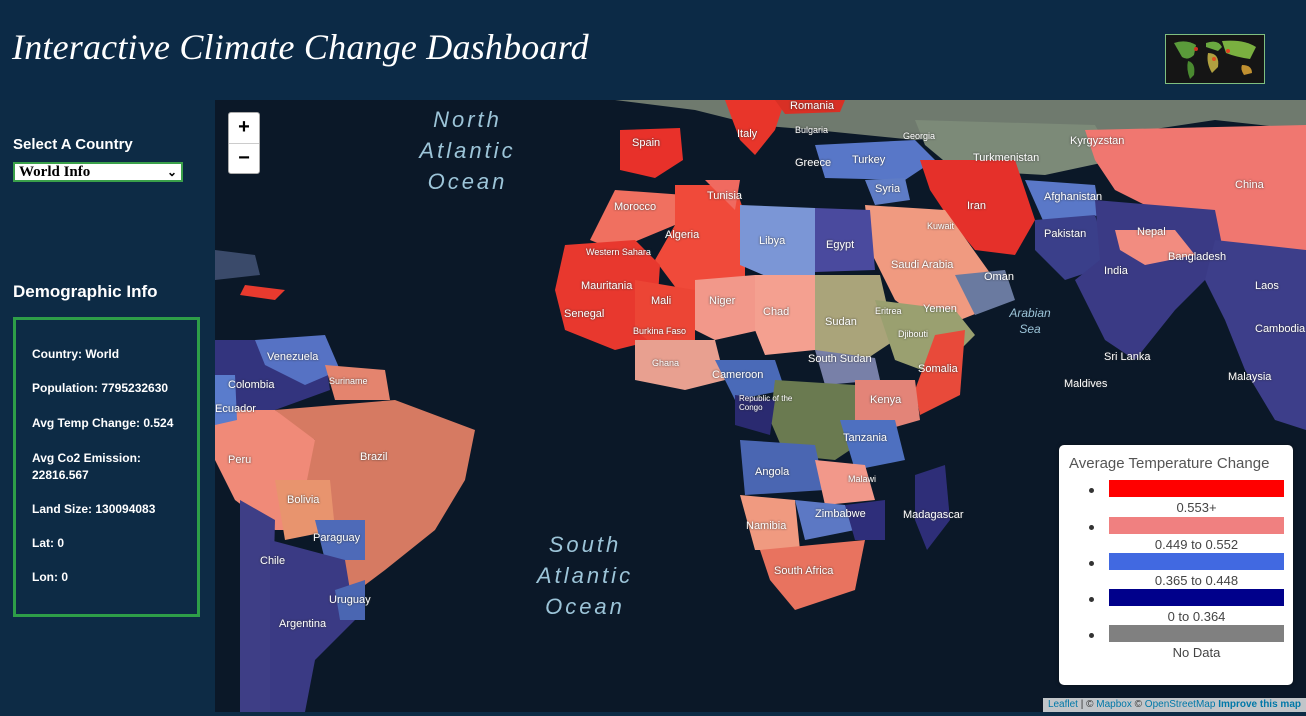 This screenshot has width=1306, height=716. I want to click on country-libya, so click(777, 242).